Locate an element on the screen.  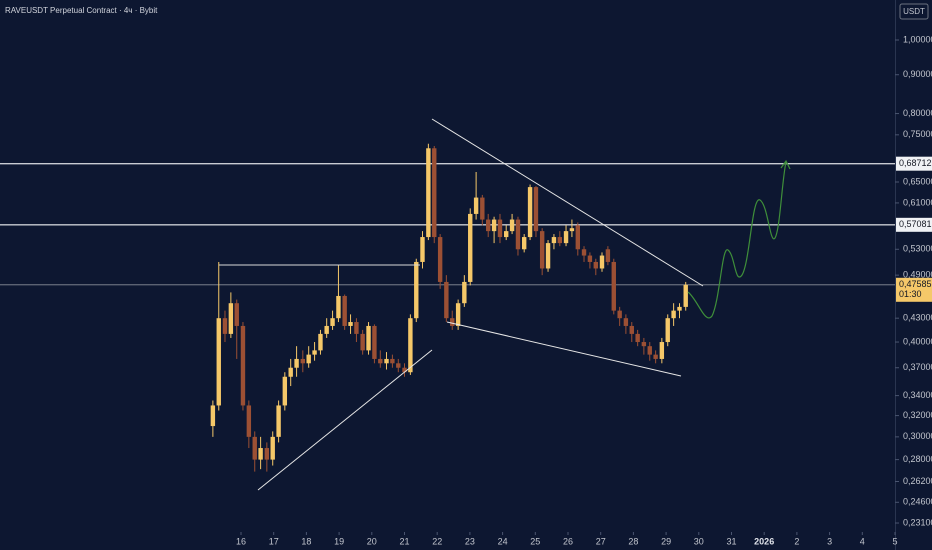
currency-box is located at coordinates (914, 11).